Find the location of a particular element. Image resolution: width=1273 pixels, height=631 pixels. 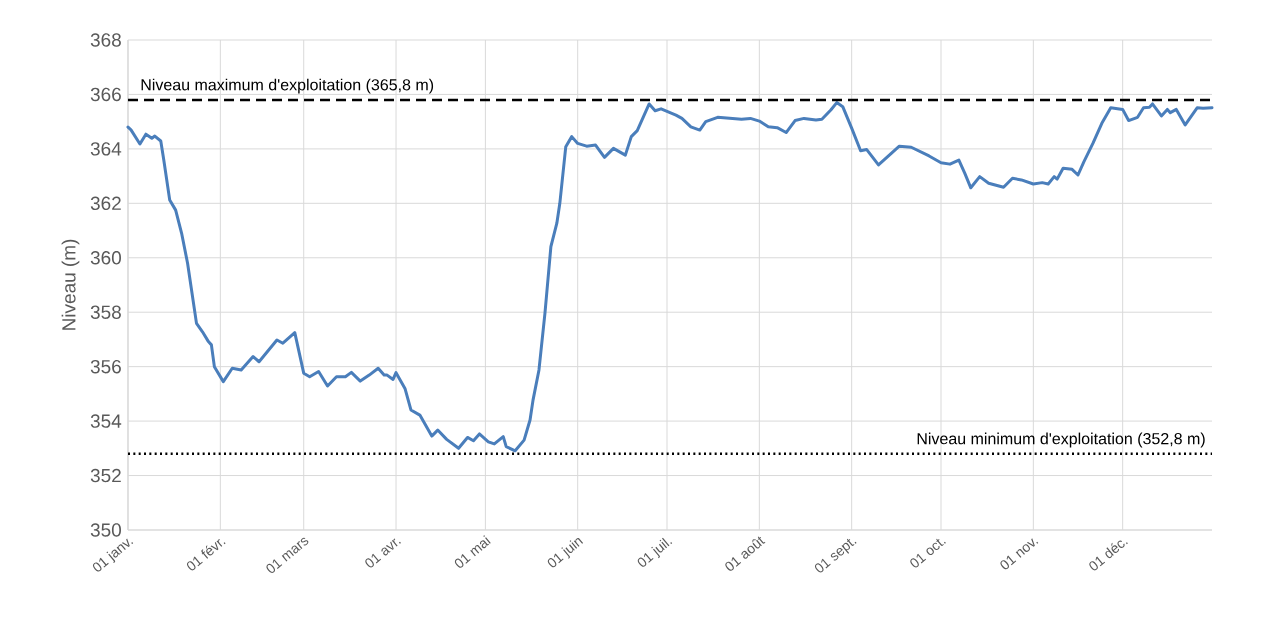

y-tick-label: 352 is located at coordinates (105, 475).